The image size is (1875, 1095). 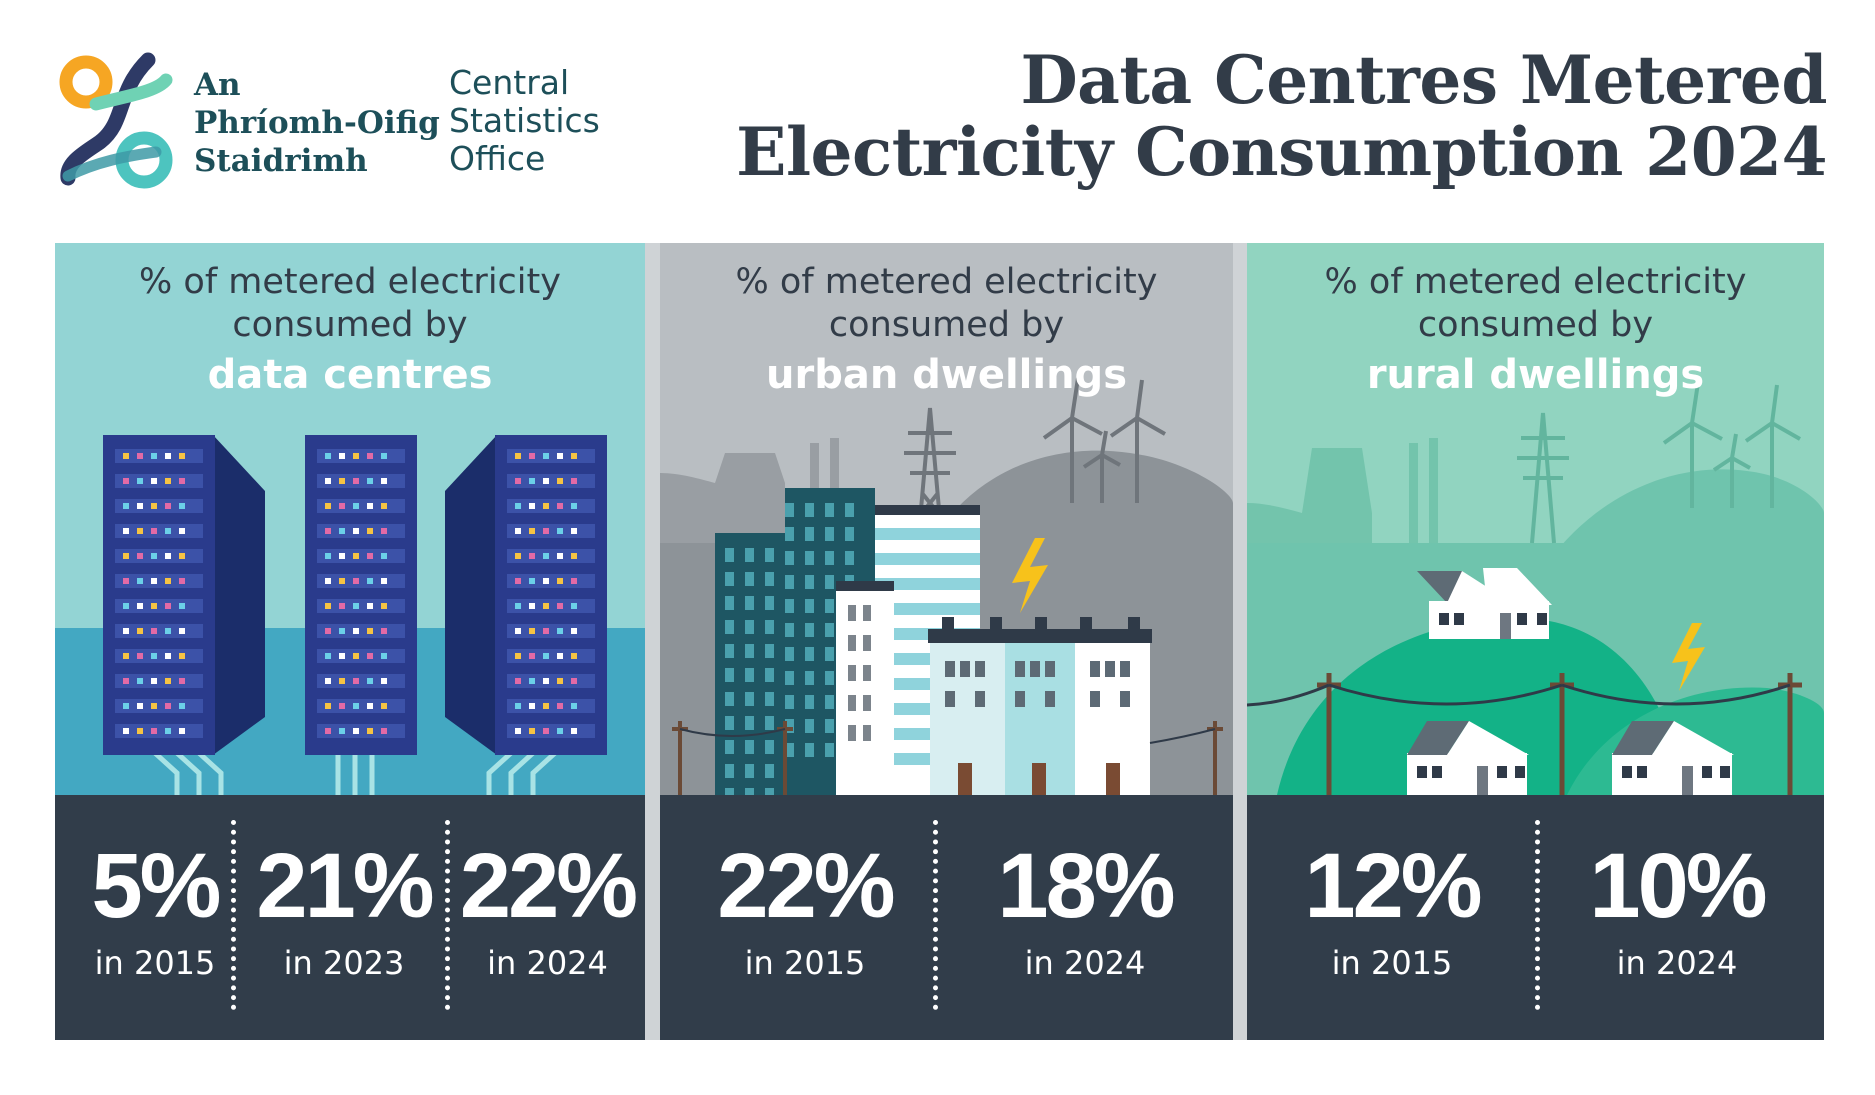 I want to click on stat-block: 10% in 2024, so click(x=1677, y=909).